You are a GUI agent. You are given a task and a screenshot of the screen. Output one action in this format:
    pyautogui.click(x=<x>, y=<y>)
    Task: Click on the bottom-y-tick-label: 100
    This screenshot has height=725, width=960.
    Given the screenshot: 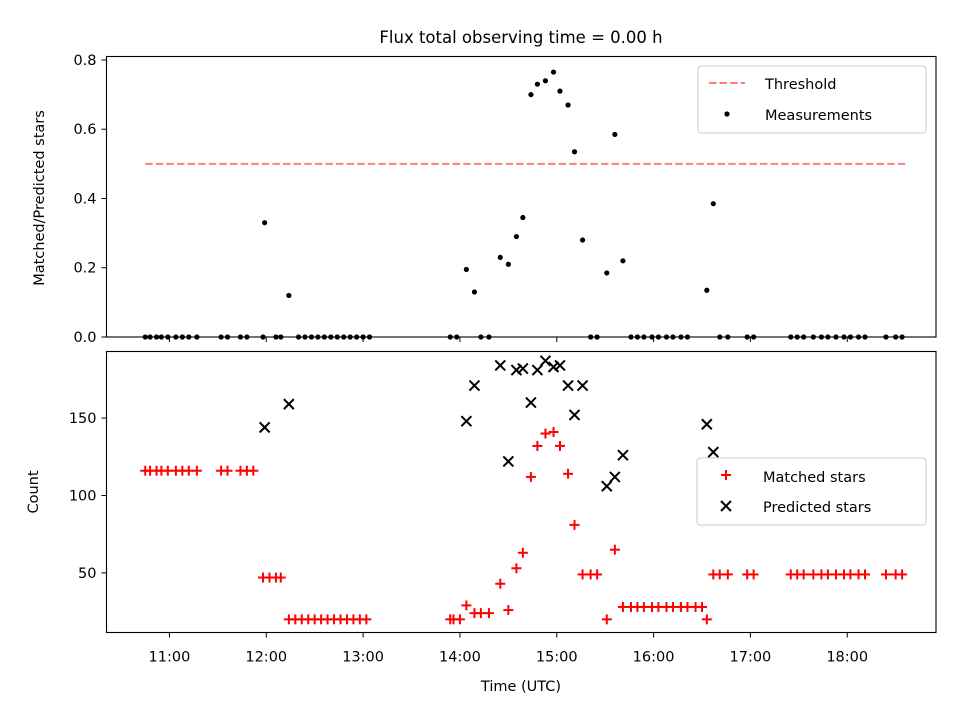 What is the action you would take?
    pyautogui.click(x=83, y=496)
    